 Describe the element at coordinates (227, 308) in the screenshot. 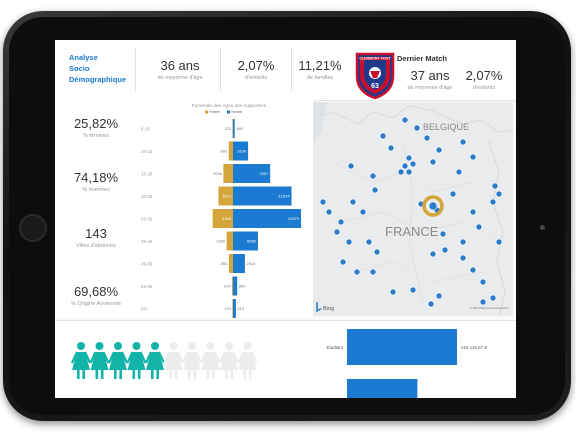

I see `pyramid-value-femme: 124` at that location.